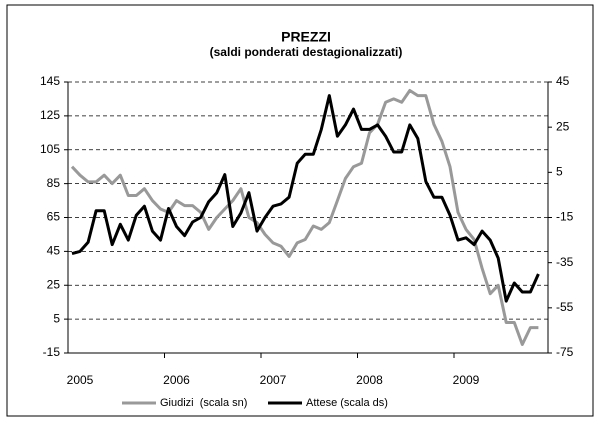  What do you see at coordinates (176, 380) in the screenshot?
I see `x-tick-label: 2006` at bounding box center [176, 380].